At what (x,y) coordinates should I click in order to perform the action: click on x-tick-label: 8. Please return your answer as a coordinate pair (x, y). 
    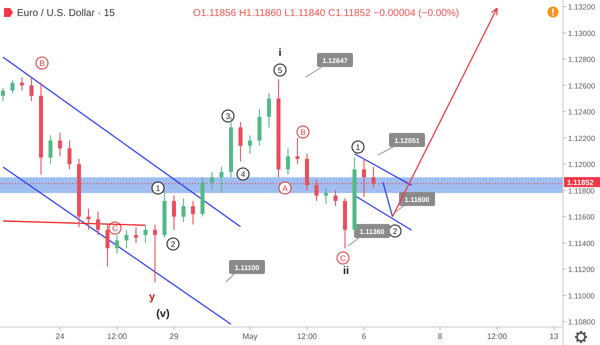
    Looking at the image, I should click on (440, 336).